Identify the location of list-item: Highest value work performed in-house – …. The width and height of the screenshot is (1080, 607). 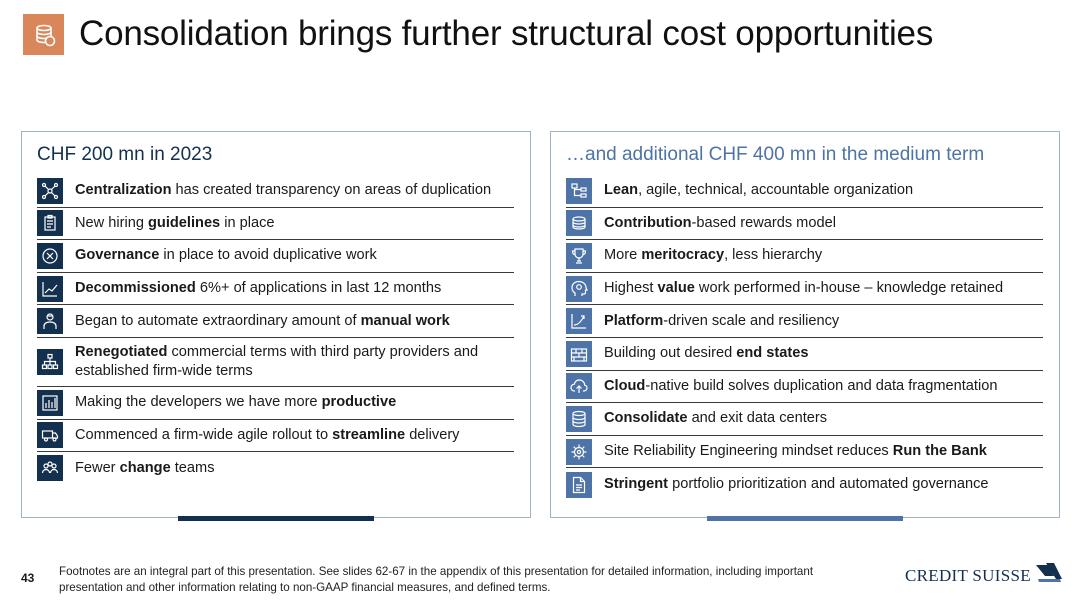
(804, 289).